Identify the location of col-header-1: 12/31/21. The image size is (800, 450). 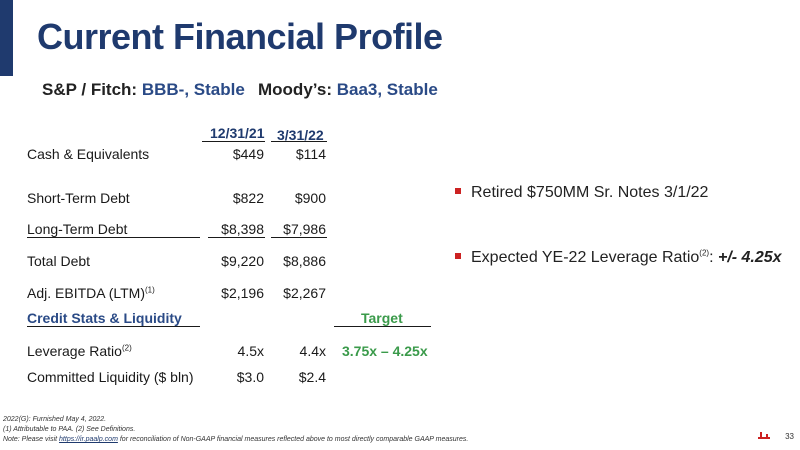
(237, 133).